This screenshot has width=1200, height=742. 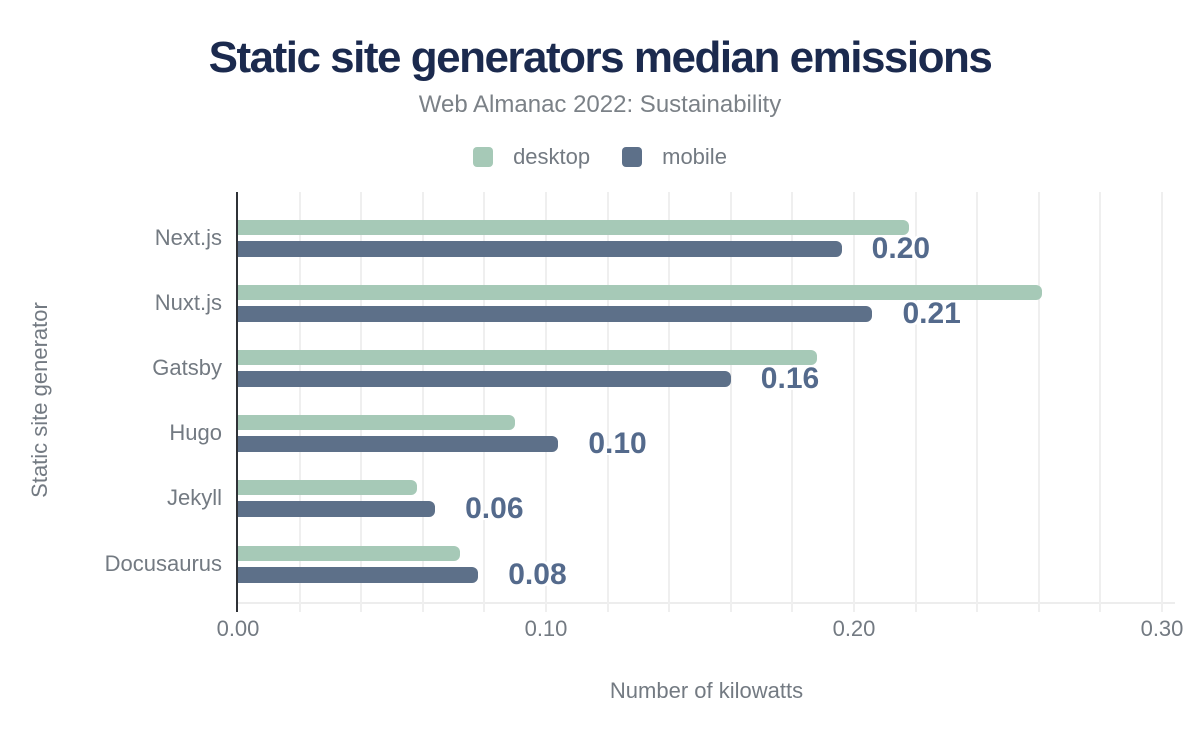 What do you see at coordinates (187, 367) in the screenshot?
I see `category-label: Gatsby` at bounding box center [187, 367].